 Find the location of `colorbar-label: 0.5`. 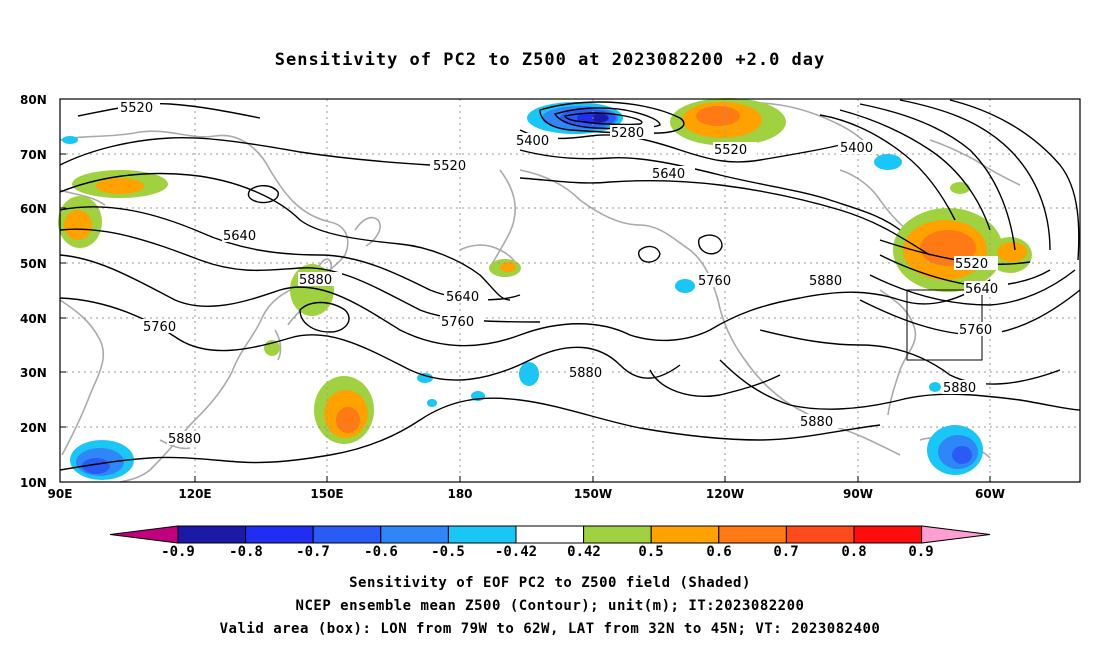

colorbar-label: 0.5 is located at coordinates (650, 552).